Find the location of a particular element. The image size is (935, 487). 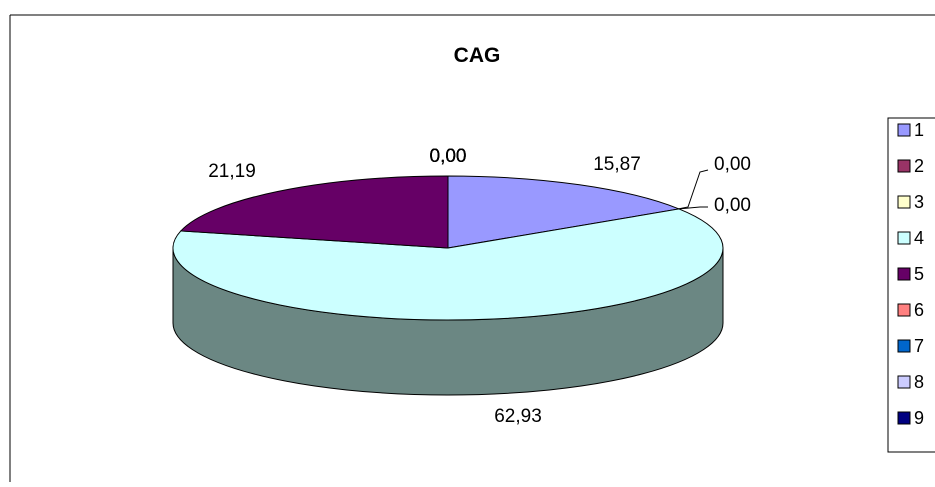

data-label-9: 0,00 is located at coordinates (448, 156).